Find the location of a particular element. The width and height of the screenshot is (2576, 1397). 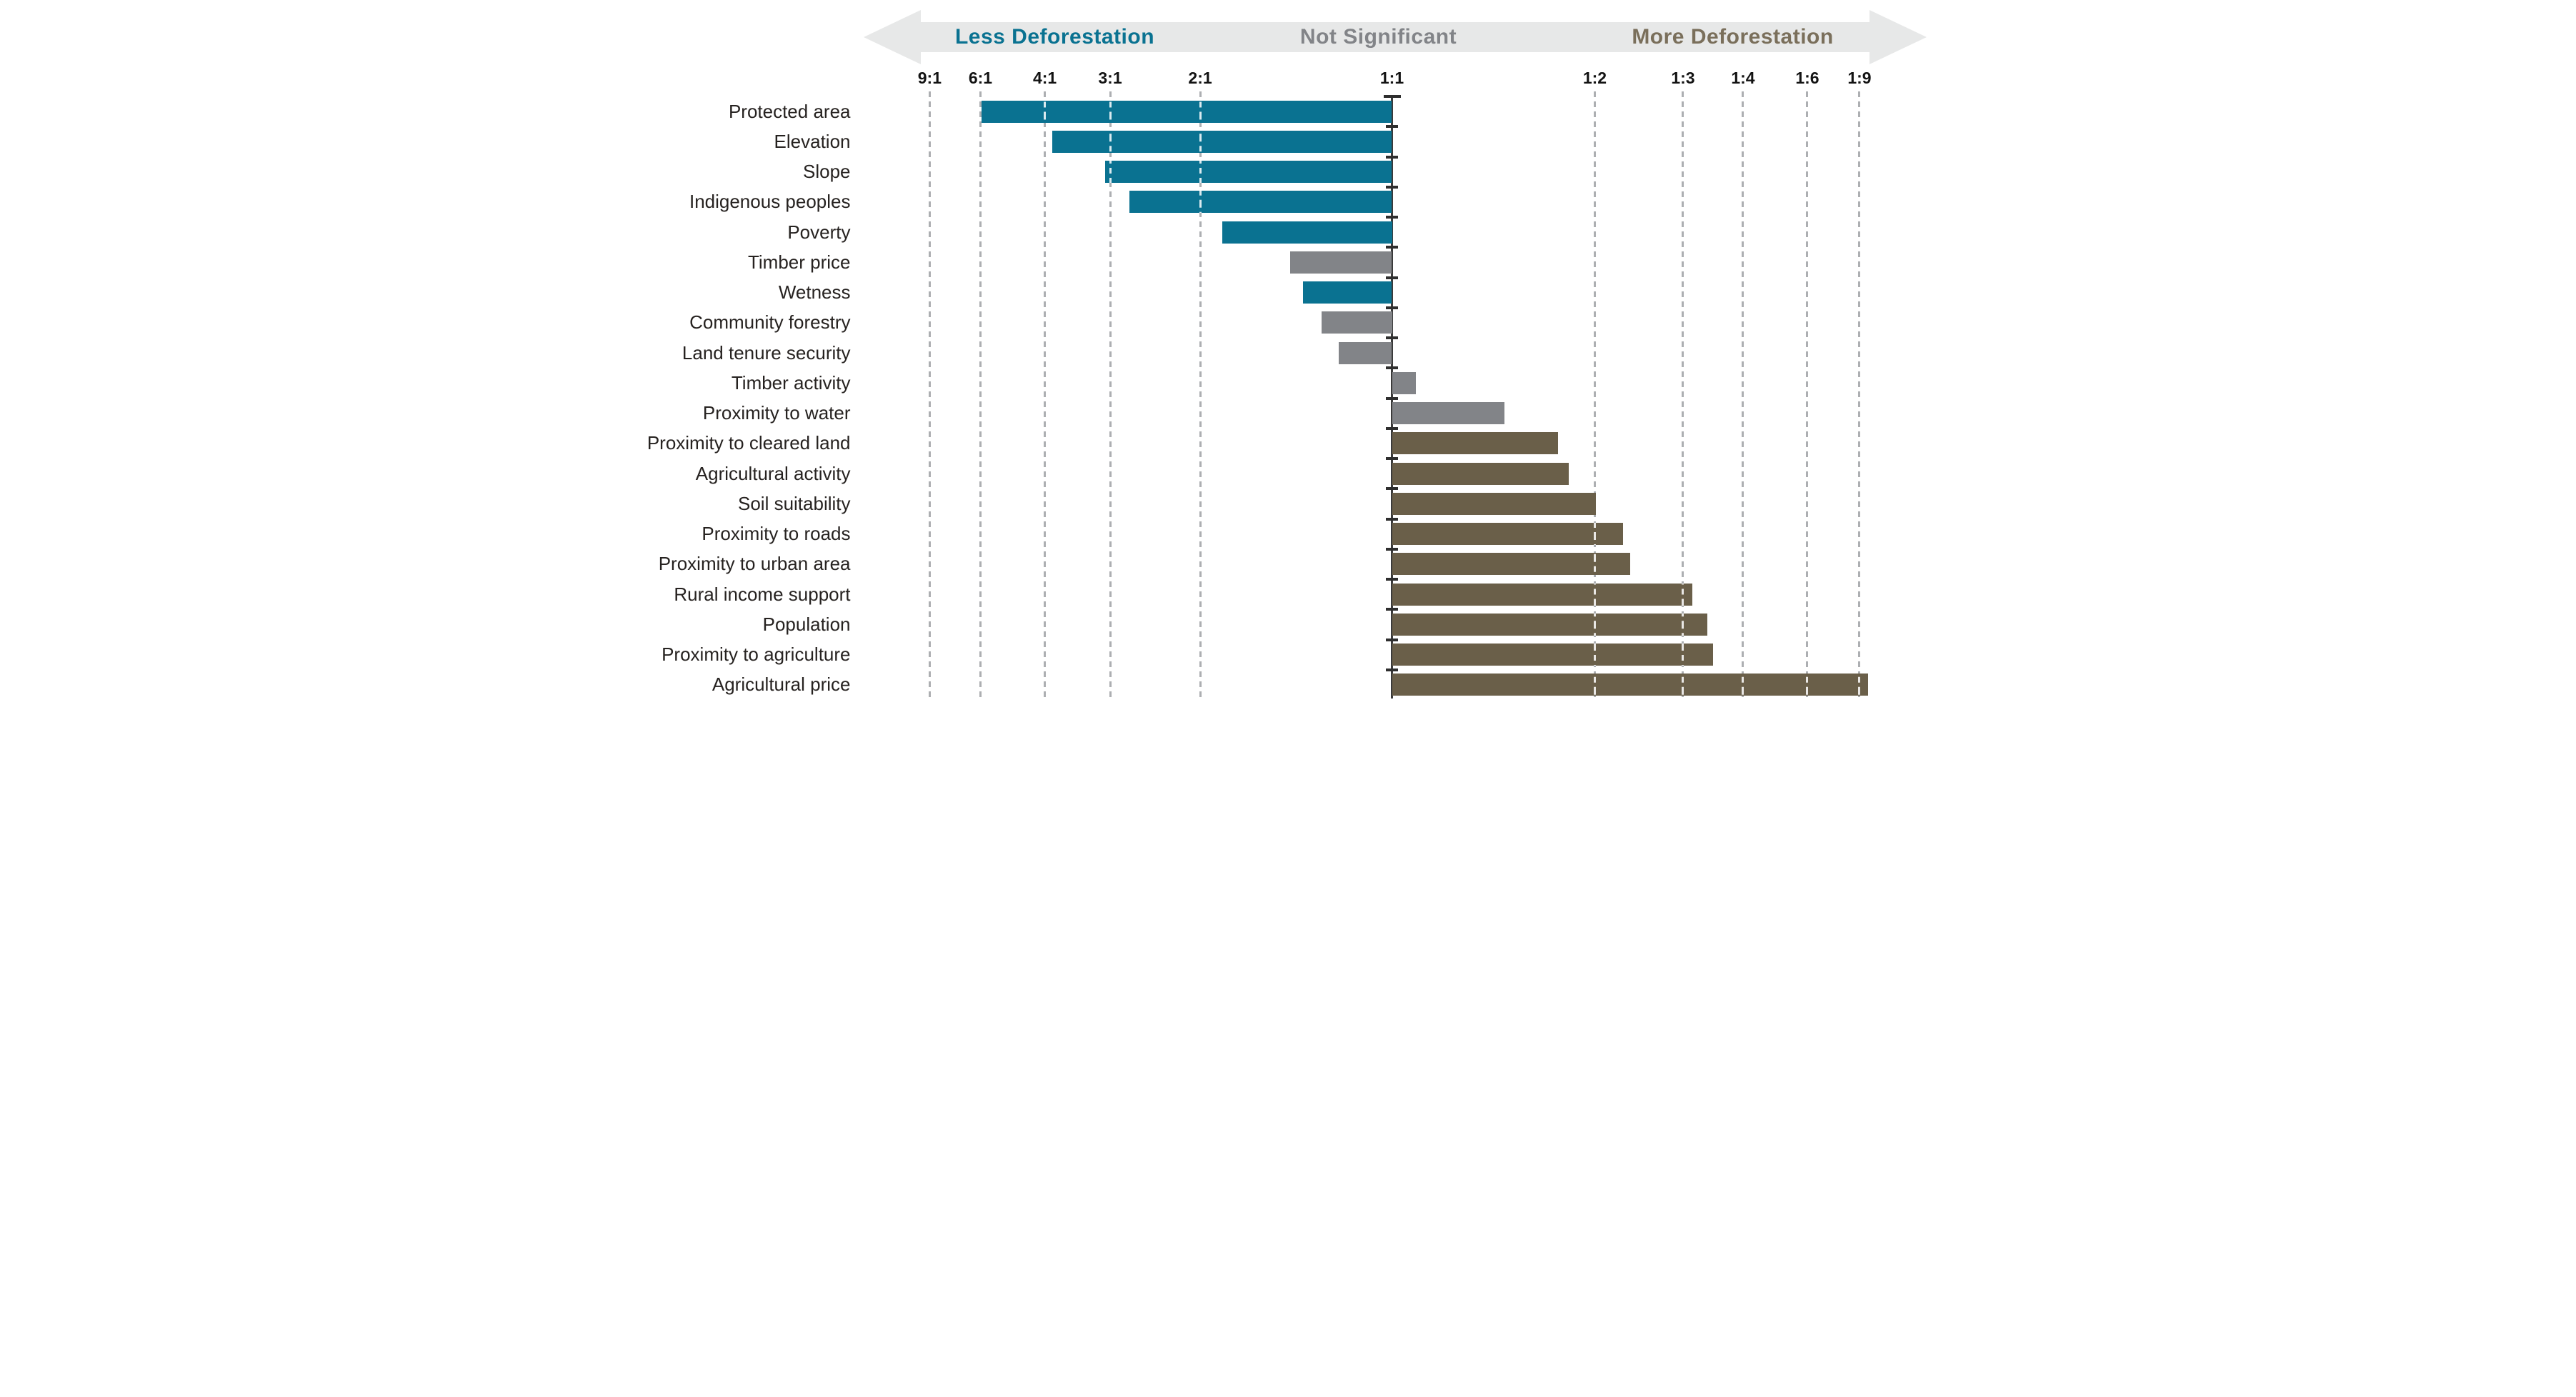

bar-proximity-to-water is located at coordinates (1449, 414).